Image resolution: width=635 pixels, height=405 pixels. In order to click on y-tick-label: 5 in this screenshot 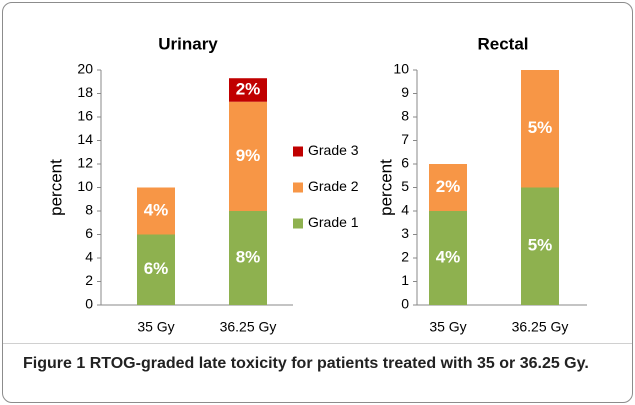, I will do `click(405, 186)`.